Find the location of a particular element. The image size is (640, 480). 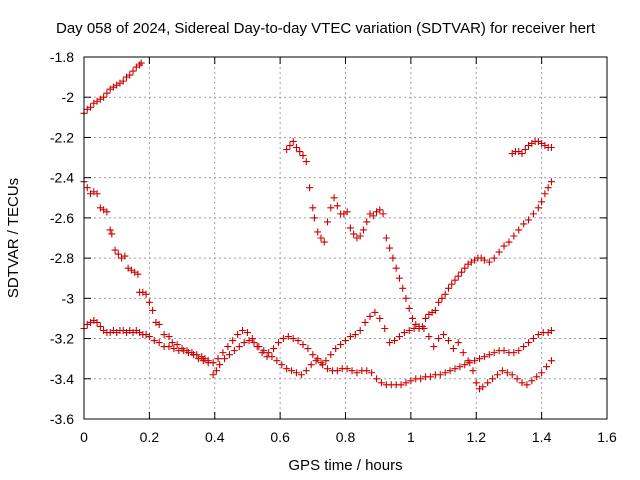

y-tick-label: -2 is located at coordinates (68, 97).